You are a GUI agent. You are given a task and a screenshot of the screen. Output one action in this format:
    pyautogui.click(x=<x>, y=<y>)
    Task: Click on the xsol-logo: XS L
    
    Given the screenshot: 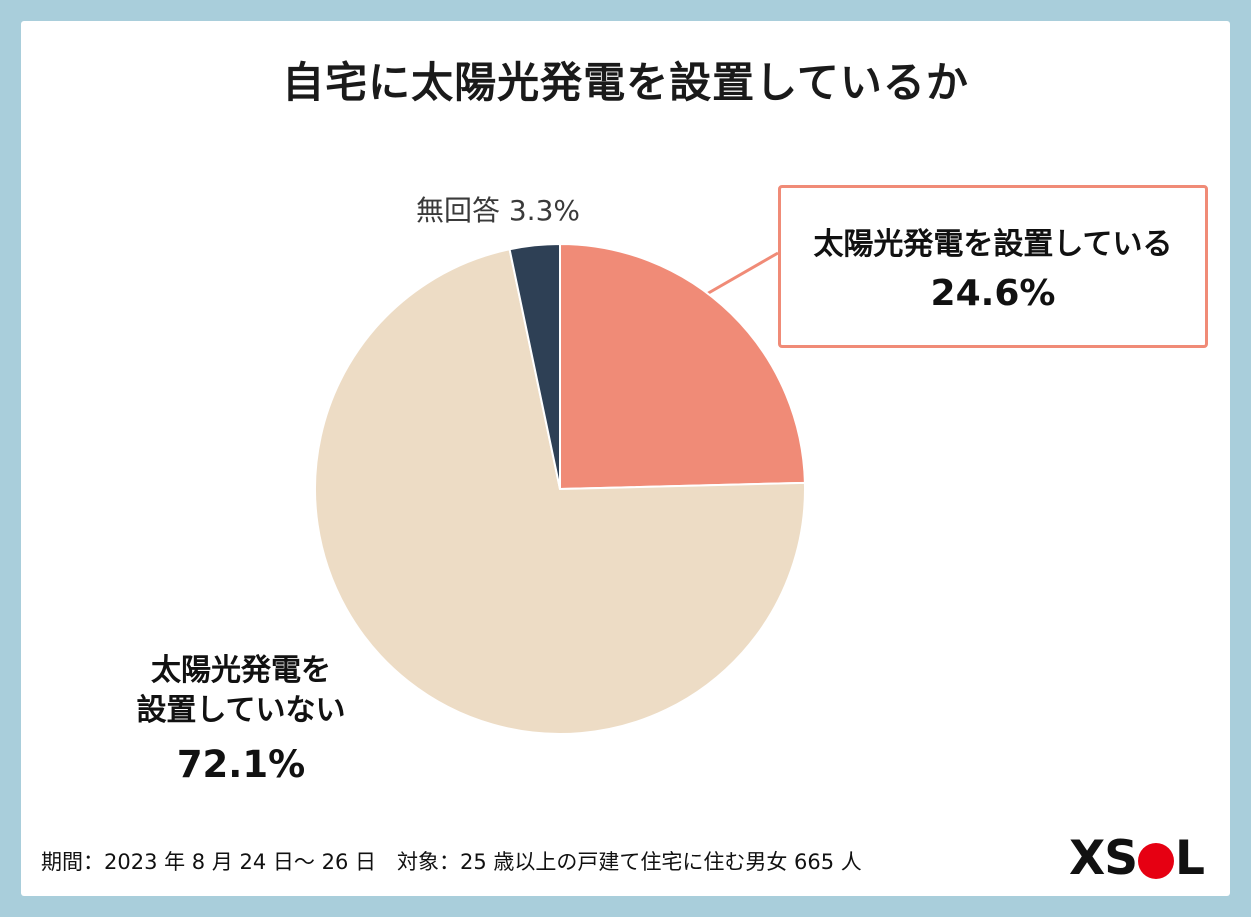 What is the action you would take?
    pyautogui.click(x=1136, y=858)
    